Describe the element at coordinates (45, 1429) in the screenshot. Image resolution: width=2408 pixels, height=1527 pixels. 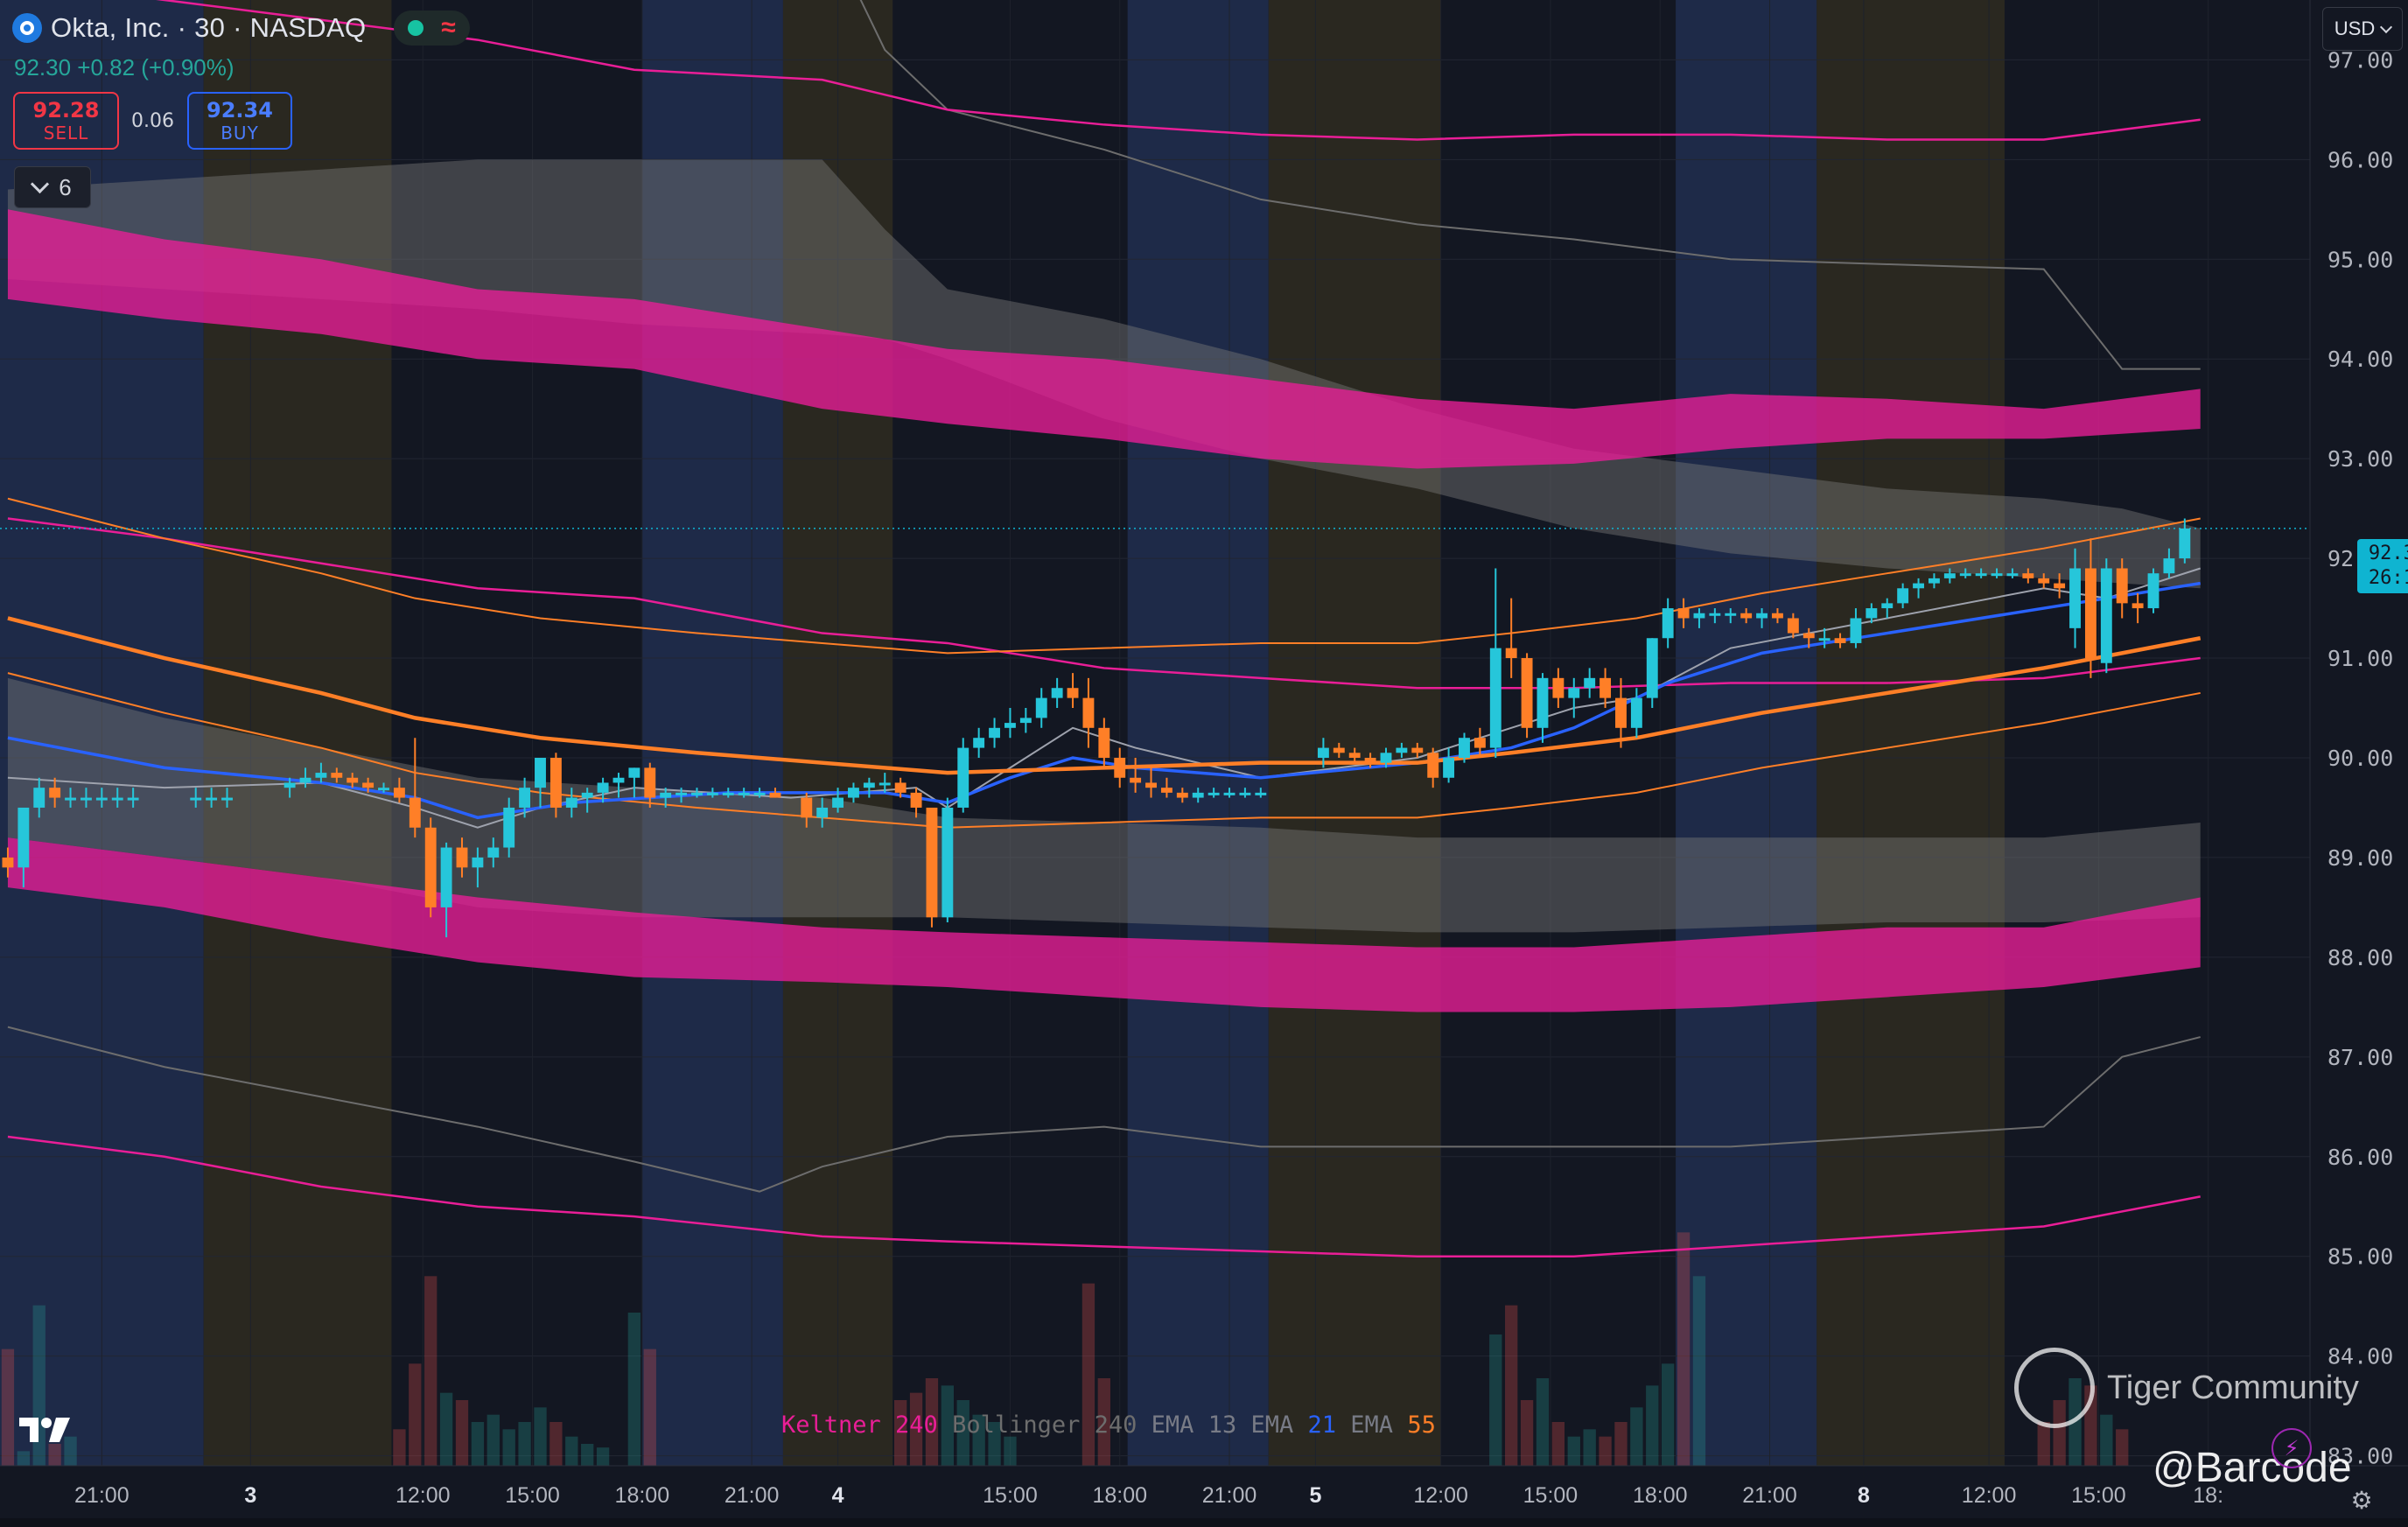
I see `tradingview-logo-icon` at that location.